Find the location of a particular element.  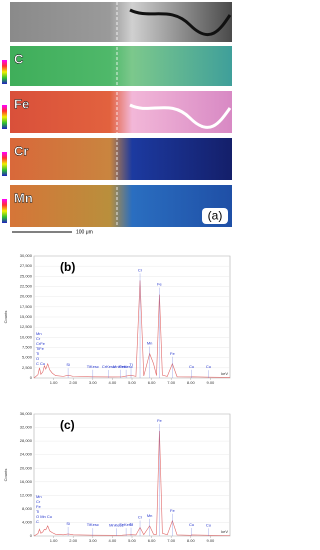

y-tick-label: 7,500 is located at coordinates (27, 347).